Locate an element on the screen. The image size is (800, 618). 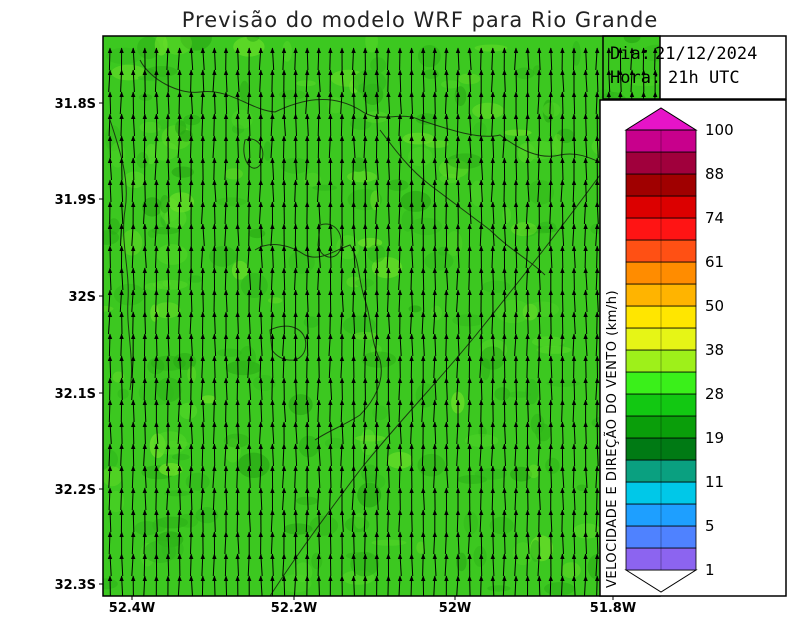
coastline-small-lake is located at coordinates (253, 153).